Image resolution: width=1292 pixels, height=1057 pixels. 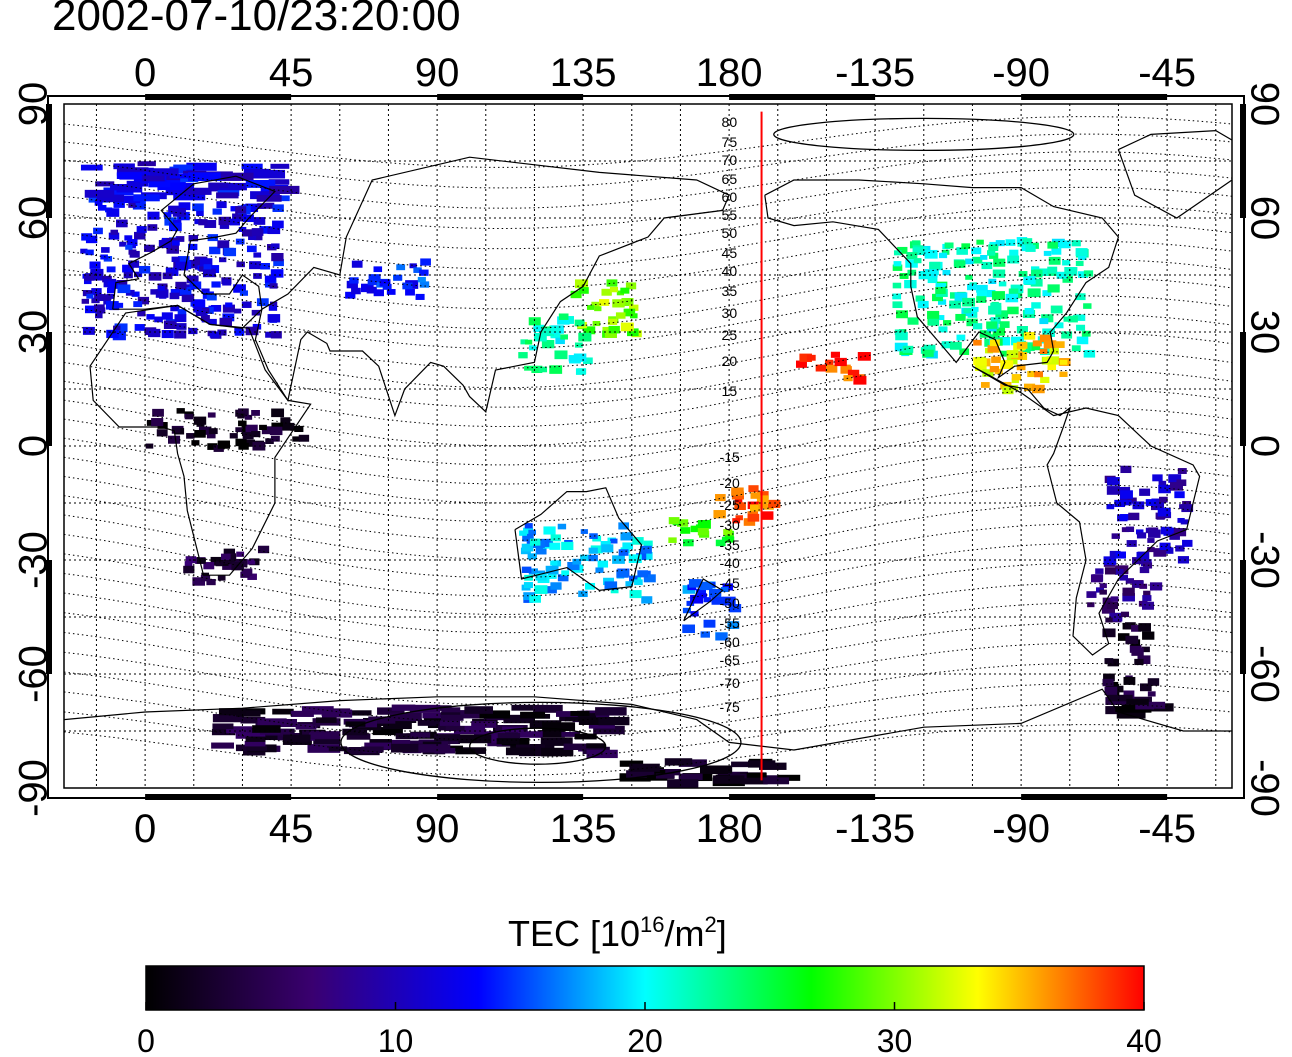 I want to click on colorbar-tick-label: 40, so click(x=1144, y=1040).